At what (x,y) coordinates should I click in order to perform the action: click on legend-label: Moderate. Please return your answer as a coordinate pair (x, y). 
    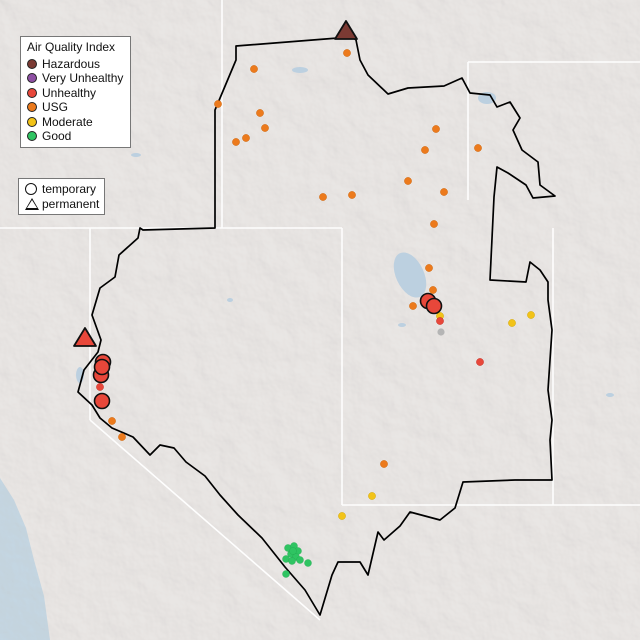
    Looking at the image, I should click on (67, 121).